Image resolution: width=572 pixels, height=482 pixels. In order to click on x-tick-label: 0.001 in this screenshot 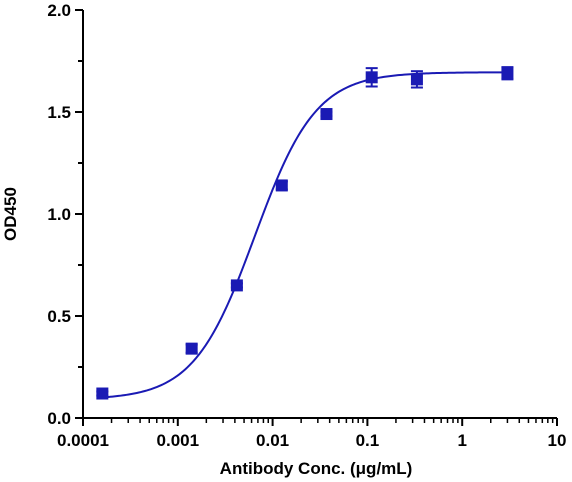, I will do `click(178, 440)`.